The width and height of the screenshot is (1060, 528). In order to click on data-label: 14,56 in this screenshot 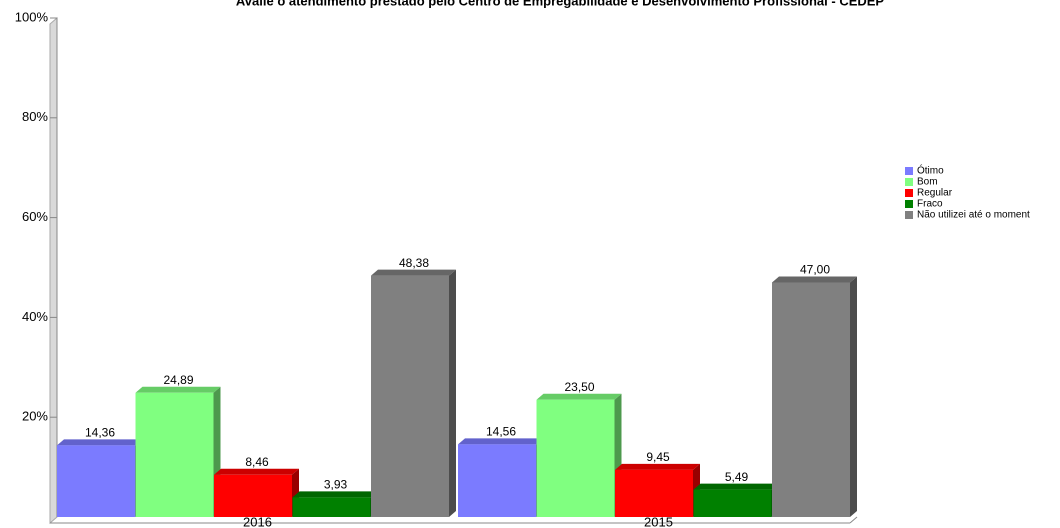, I will do `click(501, 432)`.